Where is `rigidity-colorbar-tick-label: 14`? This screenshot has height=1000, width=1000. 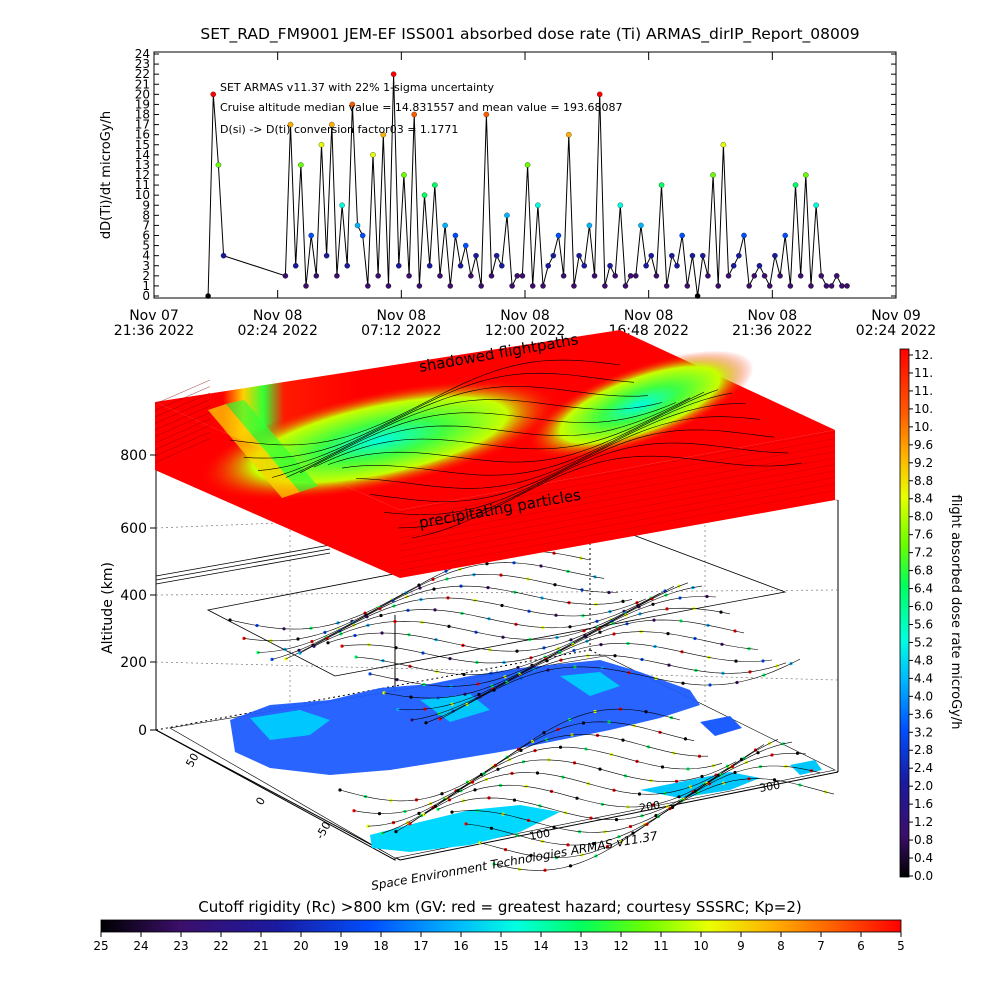 rigidity-colorbar-tick-label: 14 is located at coordinates (540, 946).